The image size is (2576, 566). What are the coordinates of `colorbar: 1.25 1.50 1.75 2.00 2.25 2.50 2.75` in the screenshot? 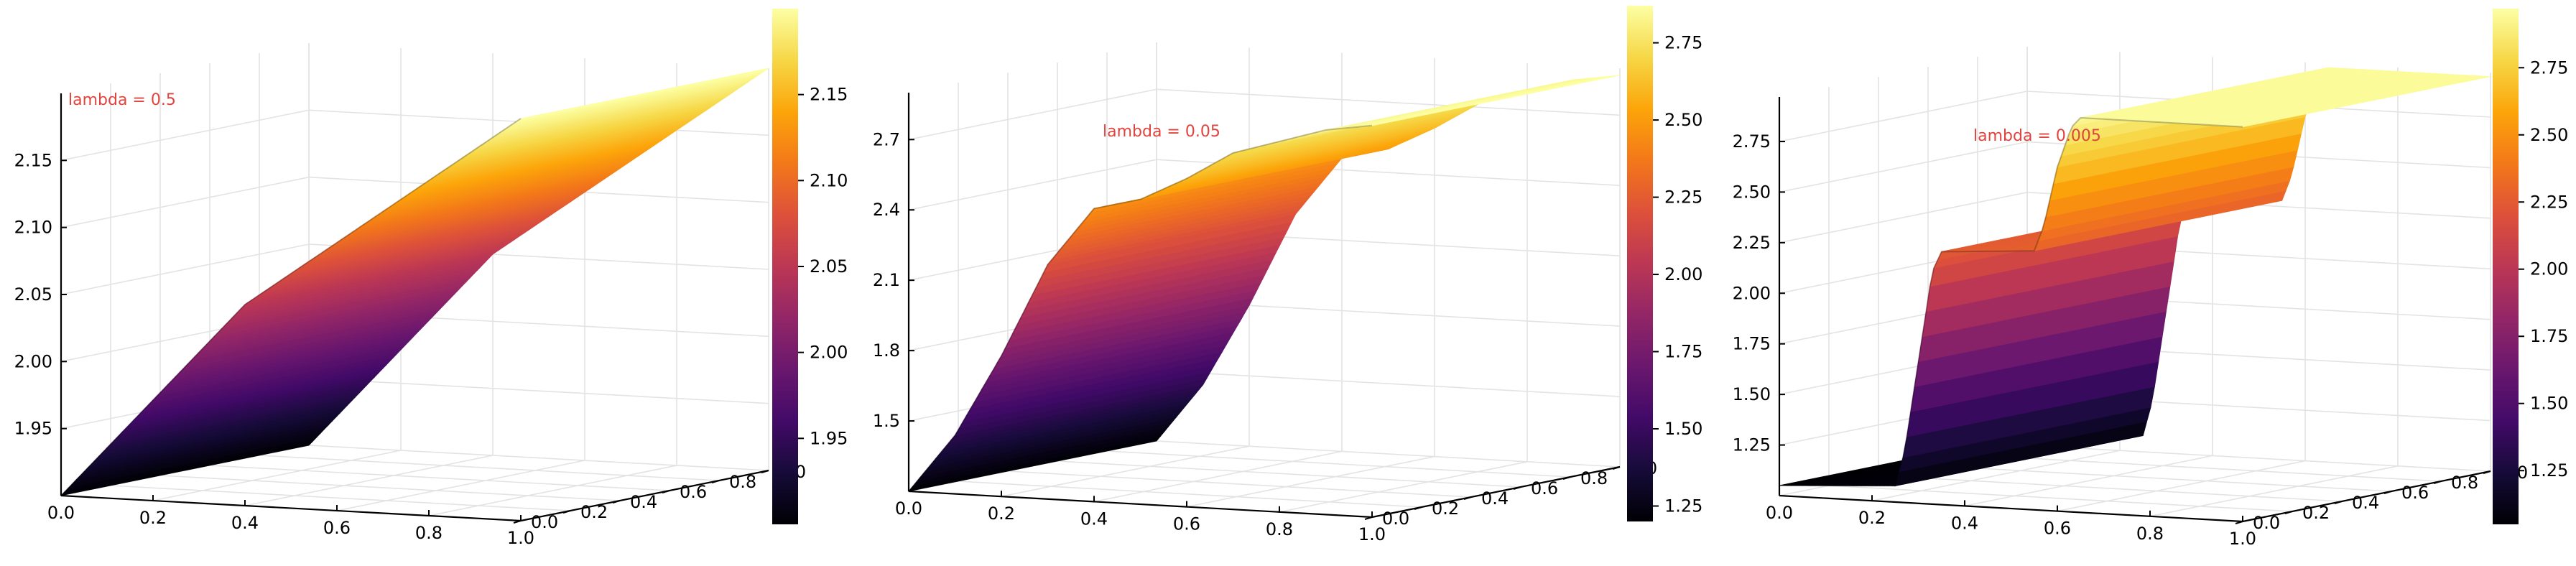 It's located at (2530, 266).